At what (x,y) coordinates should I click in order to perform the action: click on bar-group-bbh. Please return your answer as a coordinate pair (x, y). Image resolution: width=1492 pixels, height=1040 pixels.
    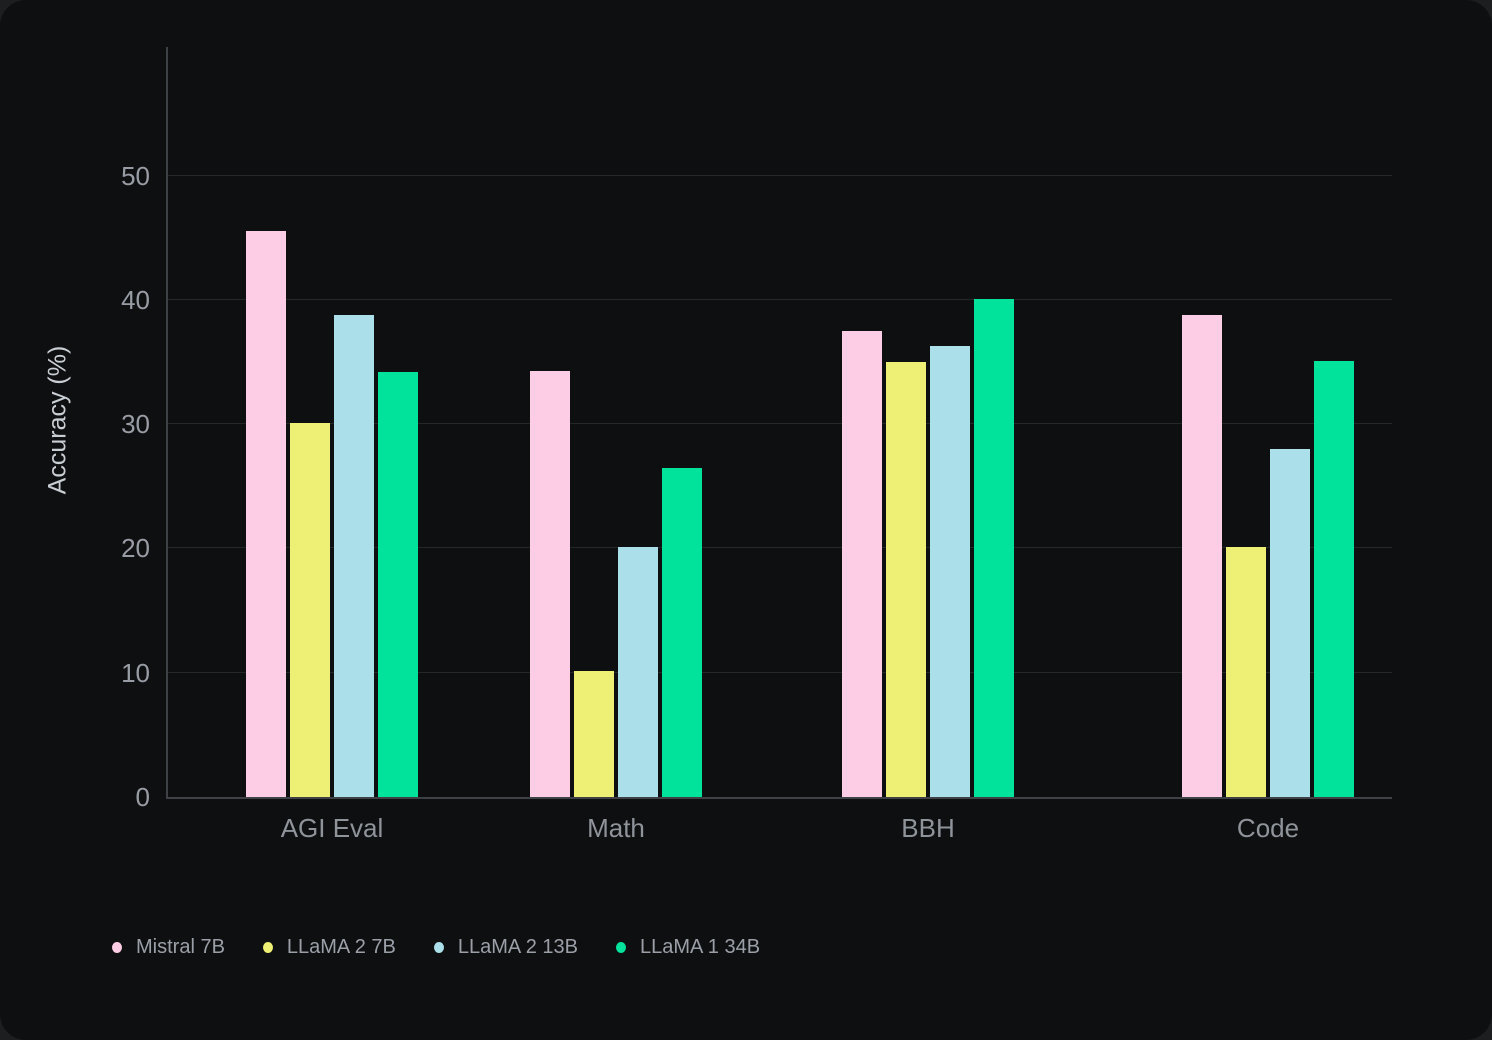
    Looking at the image, I should click on (928, 547).